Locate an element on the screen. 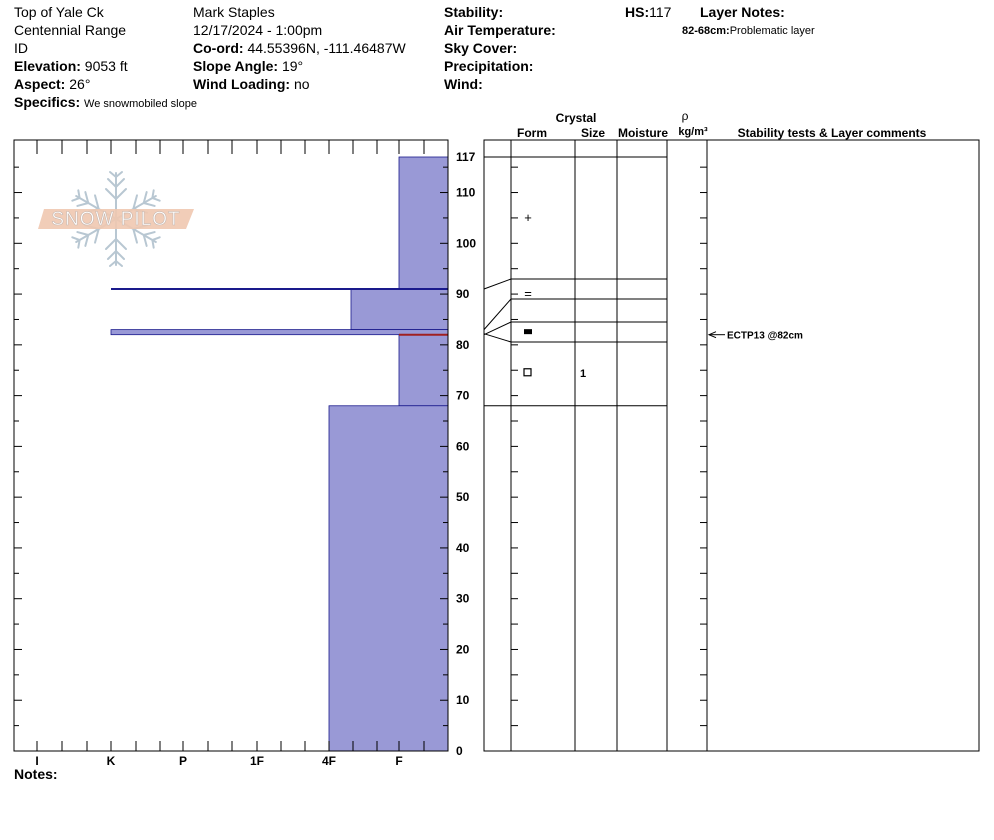  elevation-row: Elevation: 9053 ft is located at coordinates (112, 66).